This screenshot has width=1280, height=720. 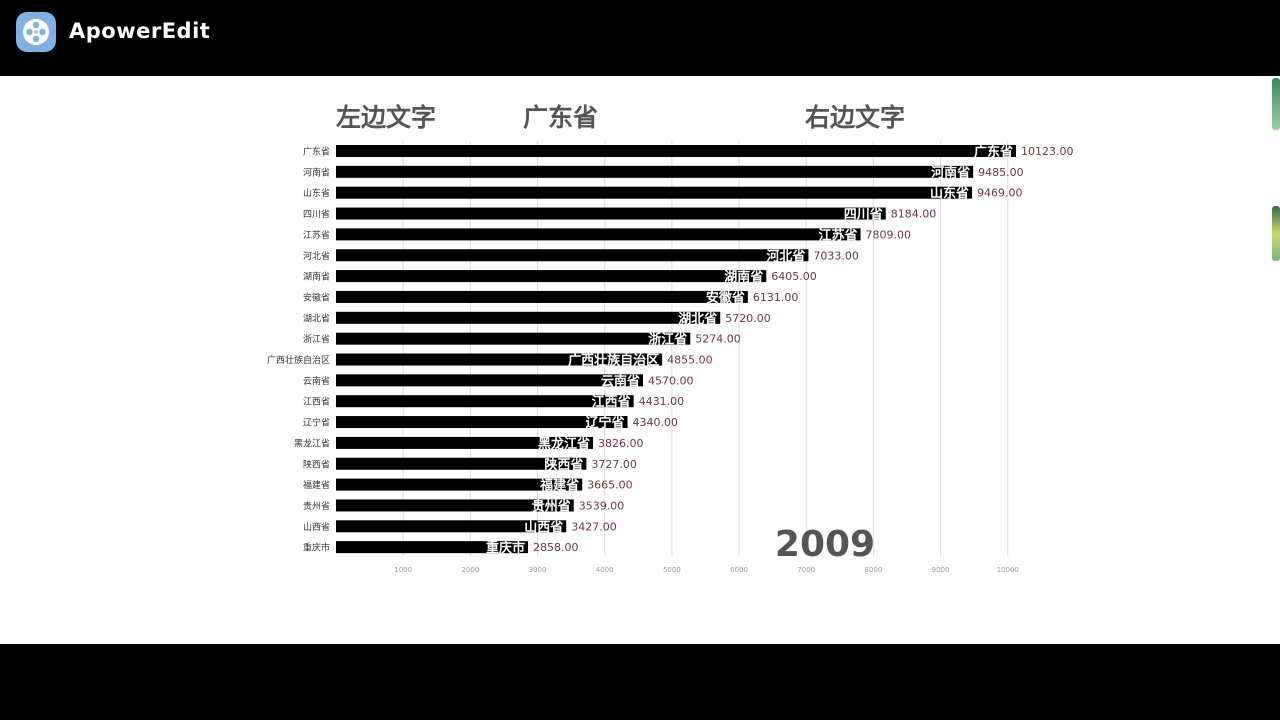 I want to click on bar-value-label: 2858.00, so click(x=556, y=547).